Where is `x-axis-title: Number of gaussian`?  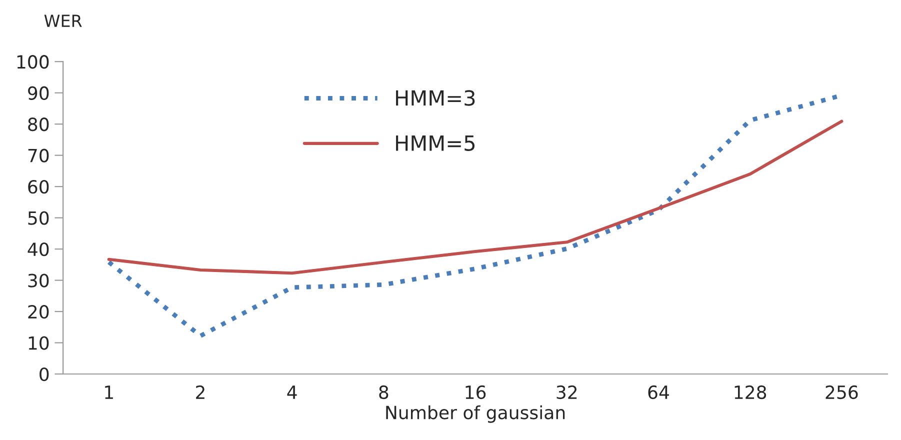 x-axis-title: Number of gaussian is located at coordinates (475, 414).